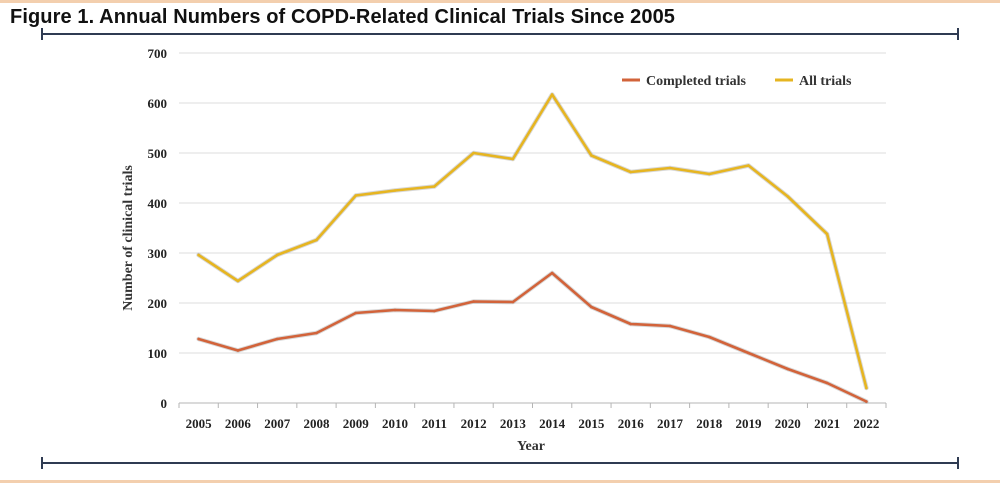  I want to click on x-tick-label: 2011, so click(434, 423).